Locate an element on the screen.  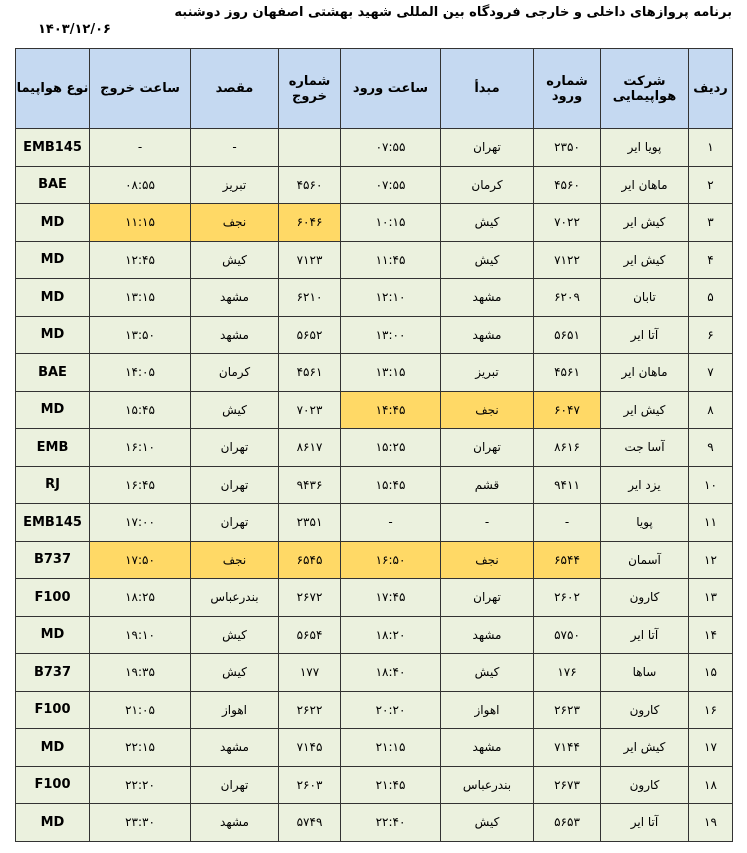
table-cell: ۲۱:۰۵ is located at coordinates (140, 709).